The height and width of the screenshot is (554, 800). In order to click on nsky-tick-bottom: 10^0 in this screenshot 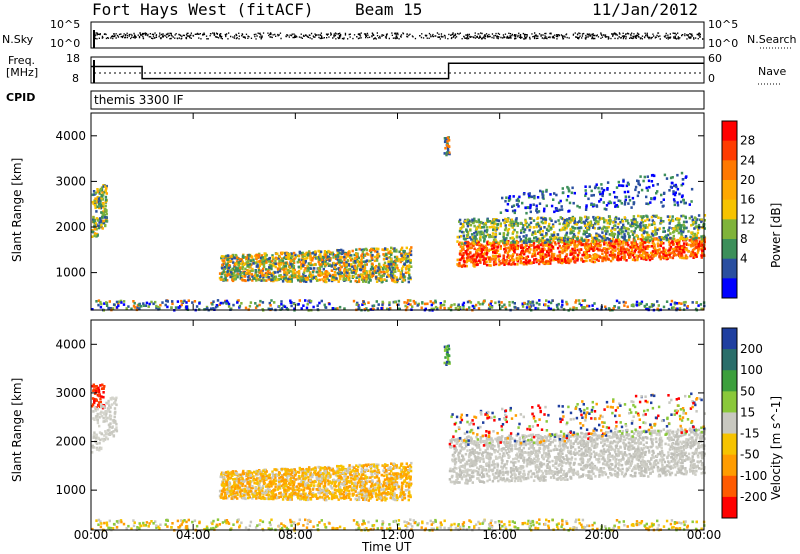, I will do `click(65, 43)`.